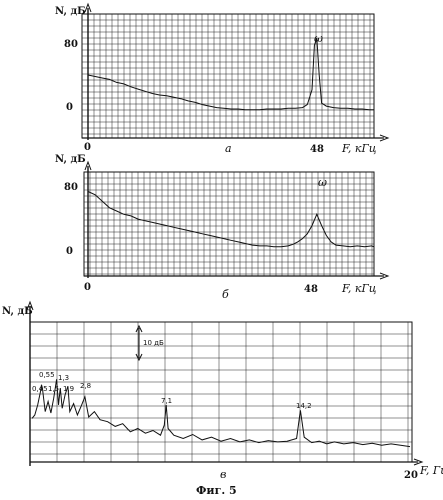 Image resolution: width=443 pixels, height=500 pixels. I want to click on panel-c-ylabel: N, дБ, so click(17, 311).